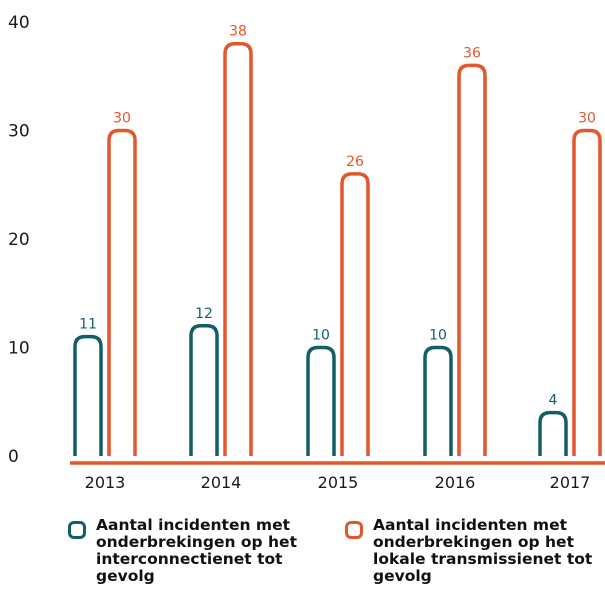 Image resolution: width=605 pixels, height=597 pixels. I want to click on y-tick-label: 10, so click(19, 349).